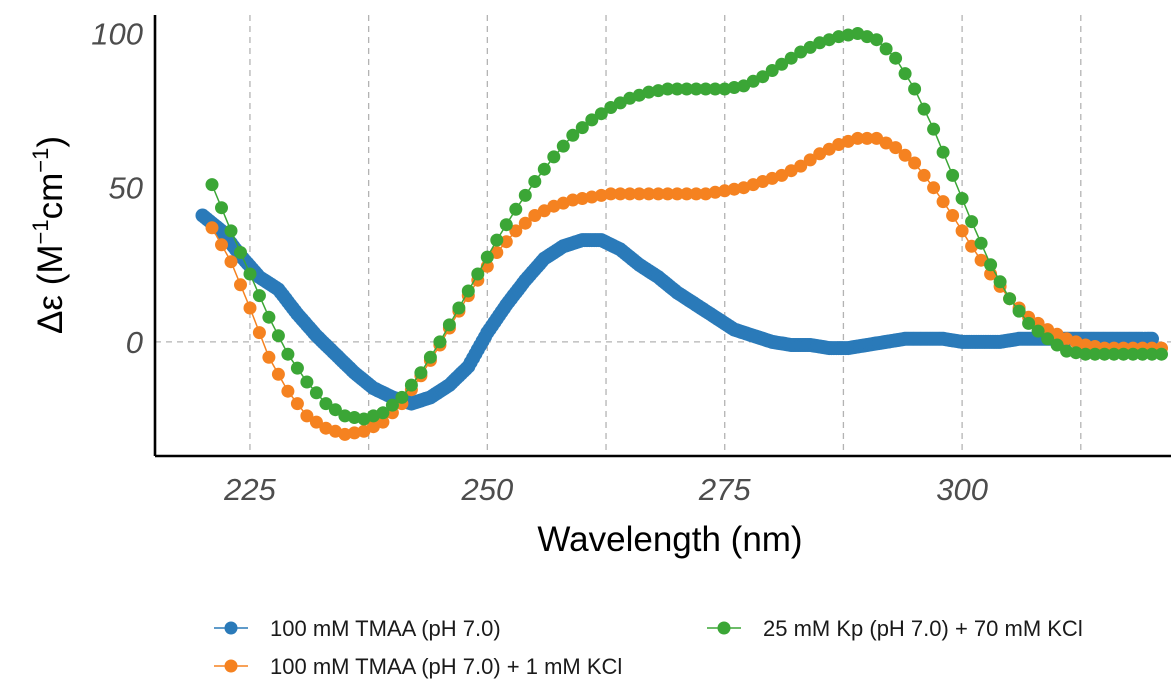 The width and height of the screenshot is (1171, 686). What do you see at coordinates (446, 666) in the screenshot?
I see `legend-label: 100 mM TMAA (pH 7.0) + 1 mM KCl` at bounding box center [446, 666].